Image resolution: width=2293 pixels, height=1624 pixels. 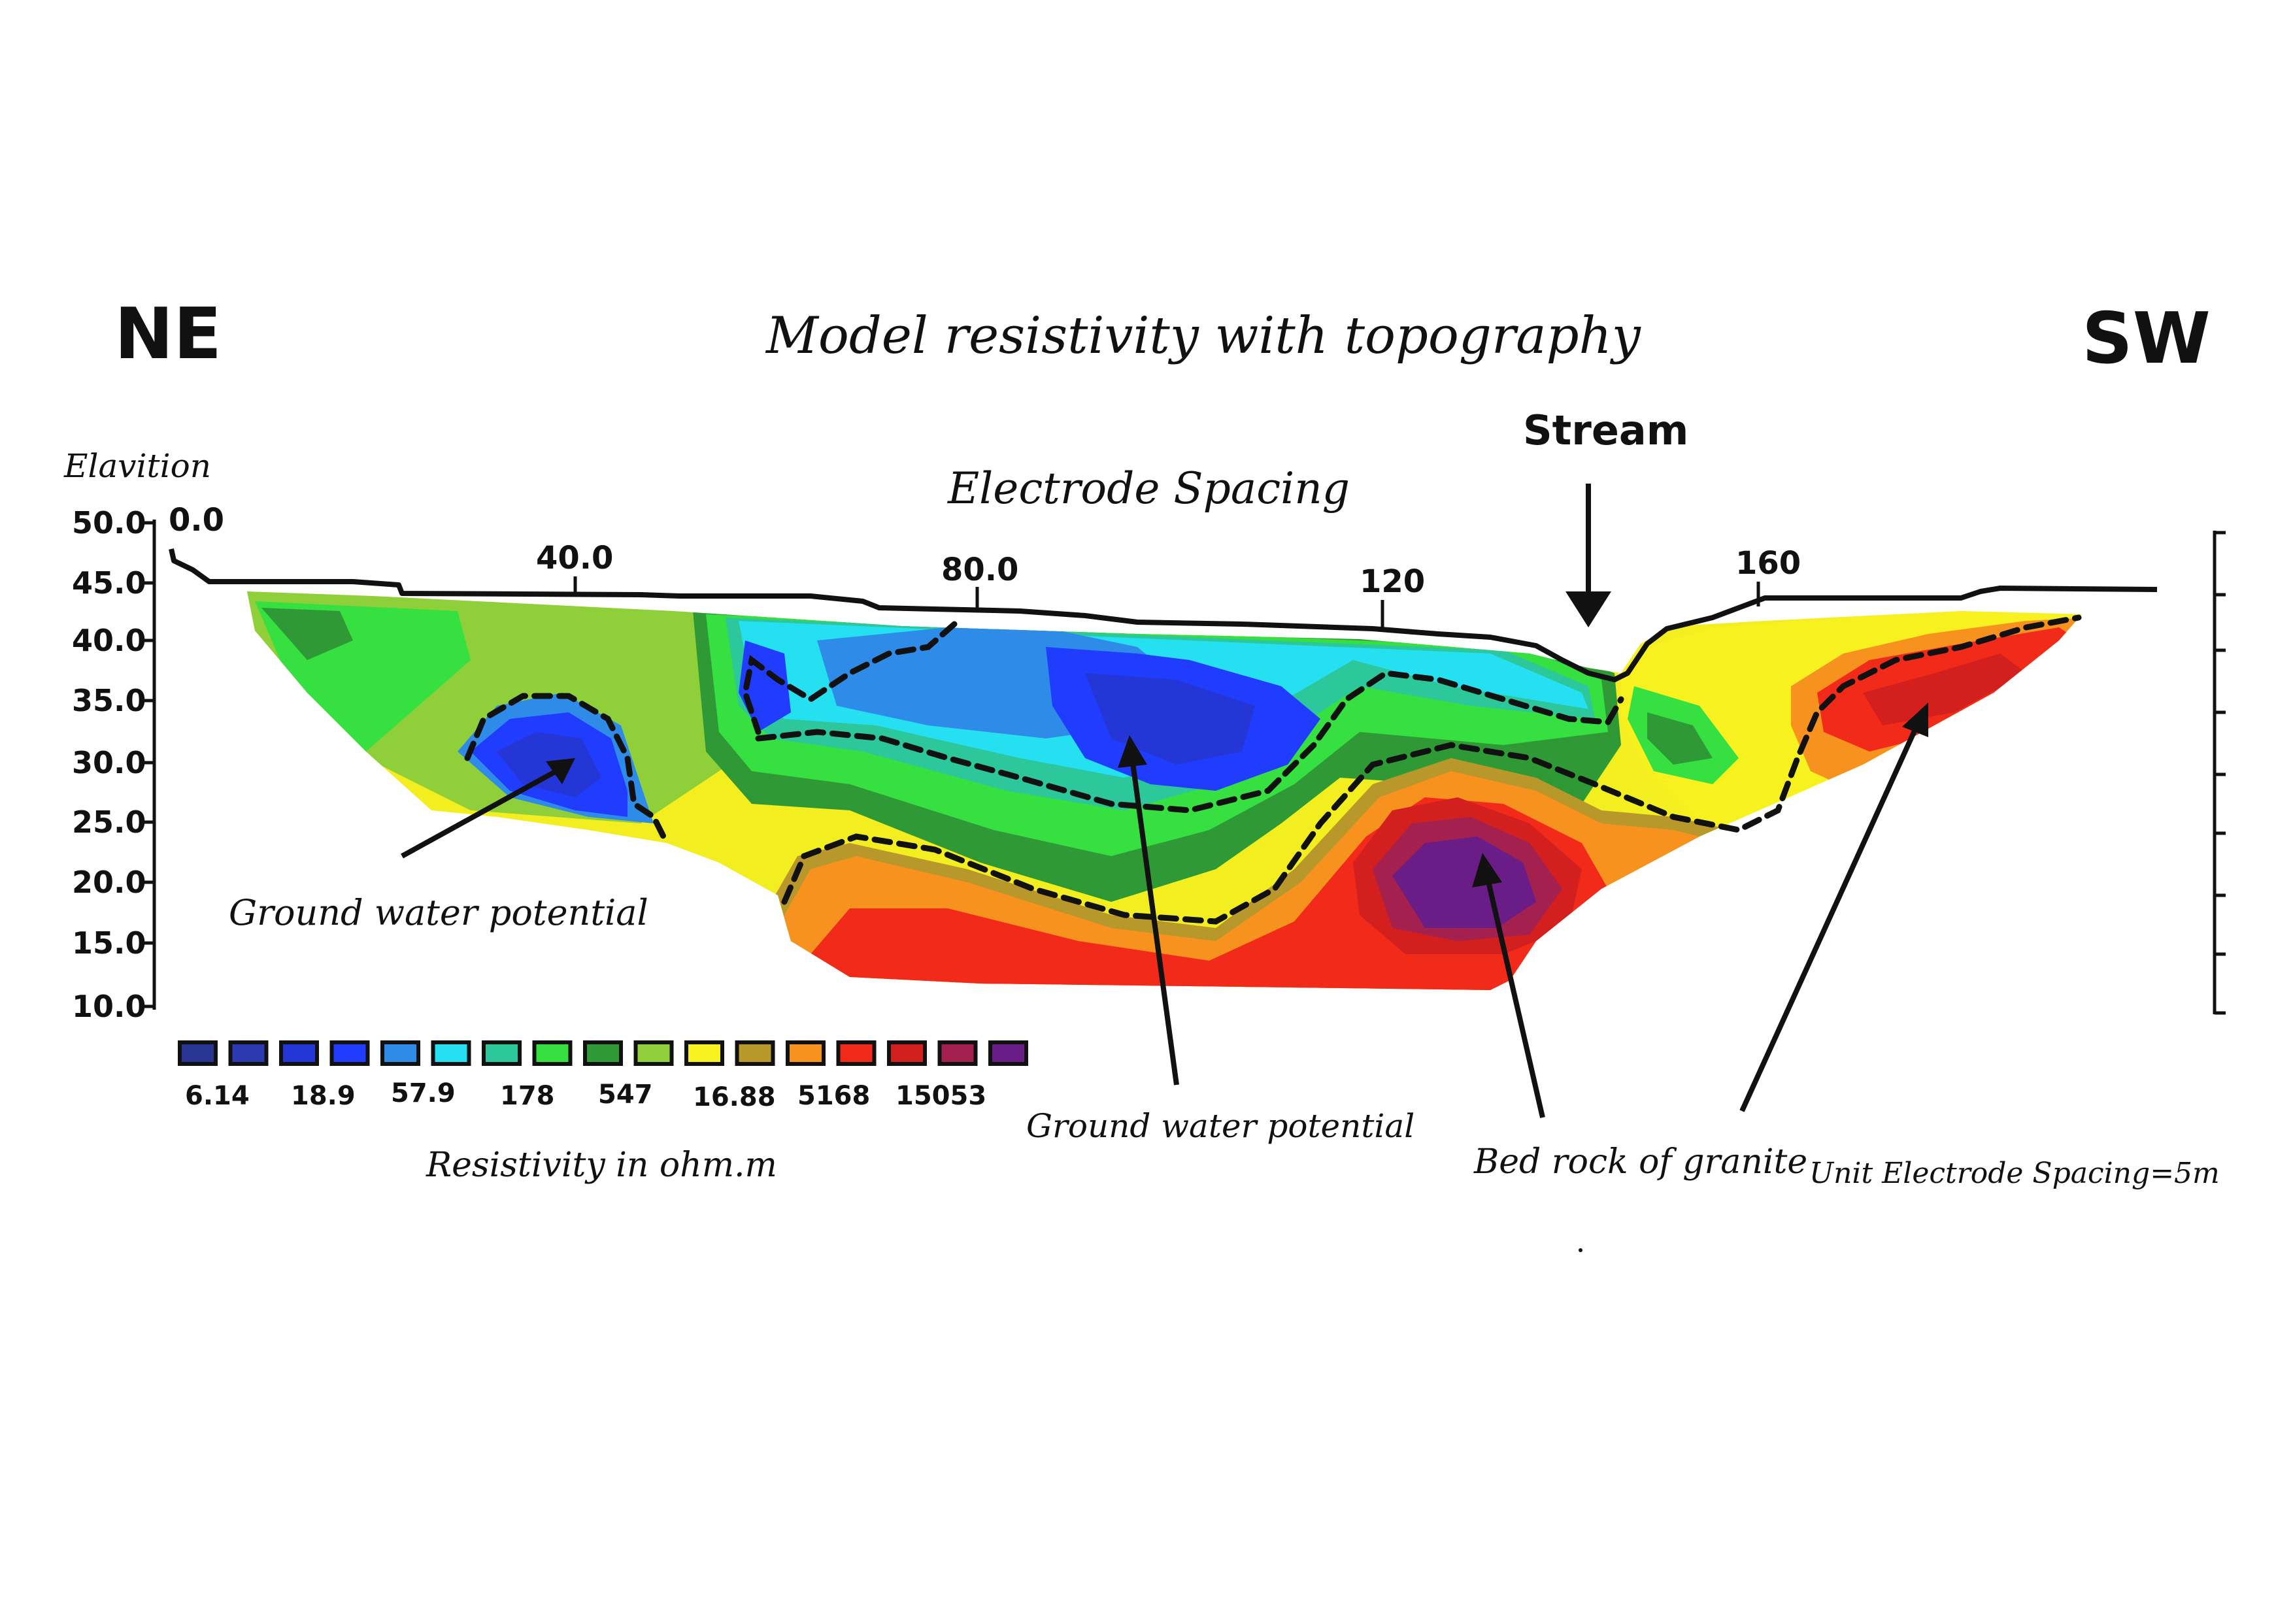 What do you see at coordinates (196, 520) in the screenshot?
I see `x-tick-label: 0.0` at bounding box center [196, 520].